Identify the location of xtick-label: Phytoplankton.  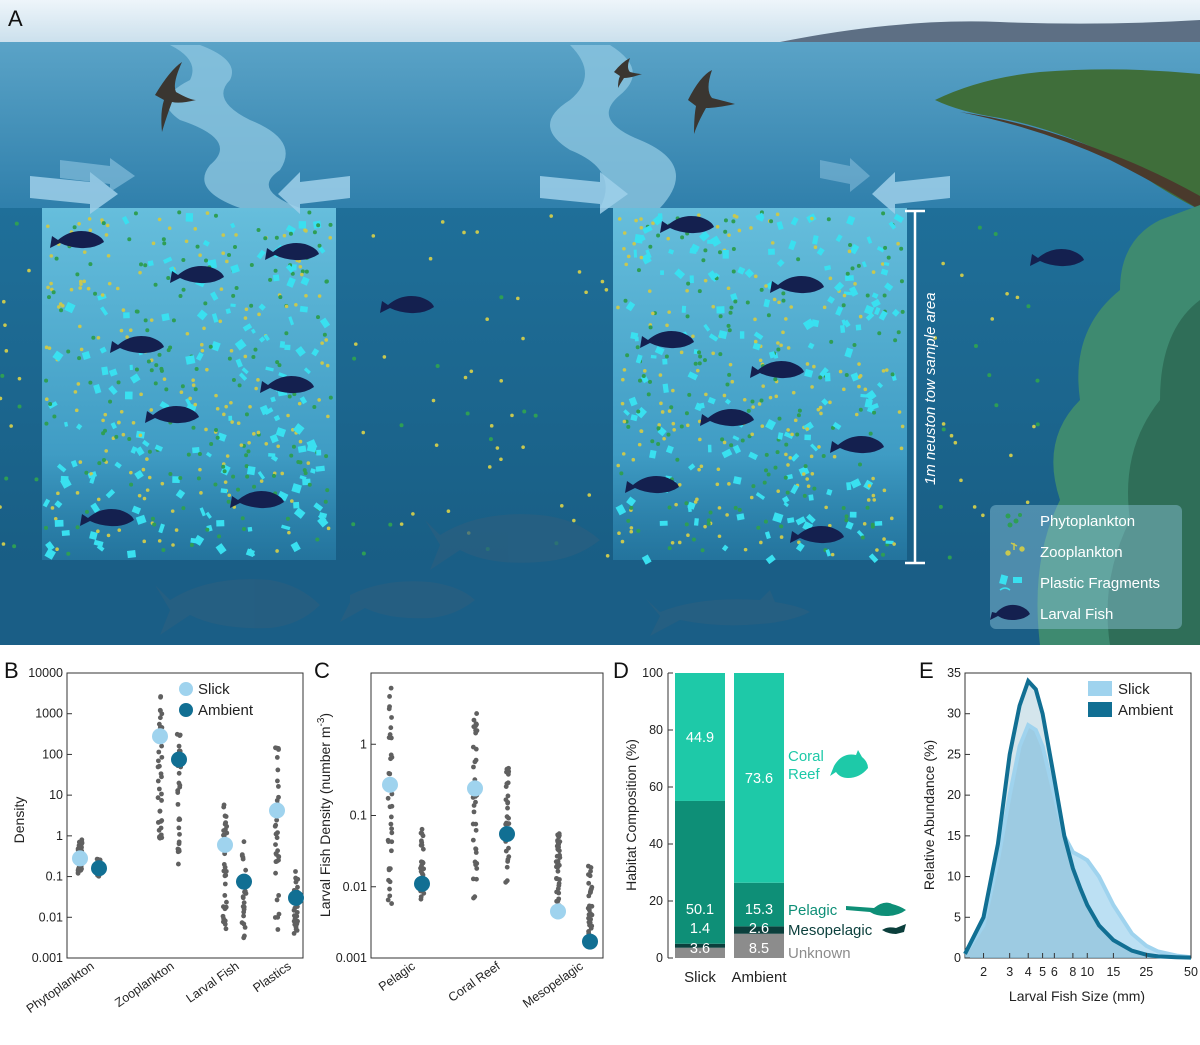
(60, 987).